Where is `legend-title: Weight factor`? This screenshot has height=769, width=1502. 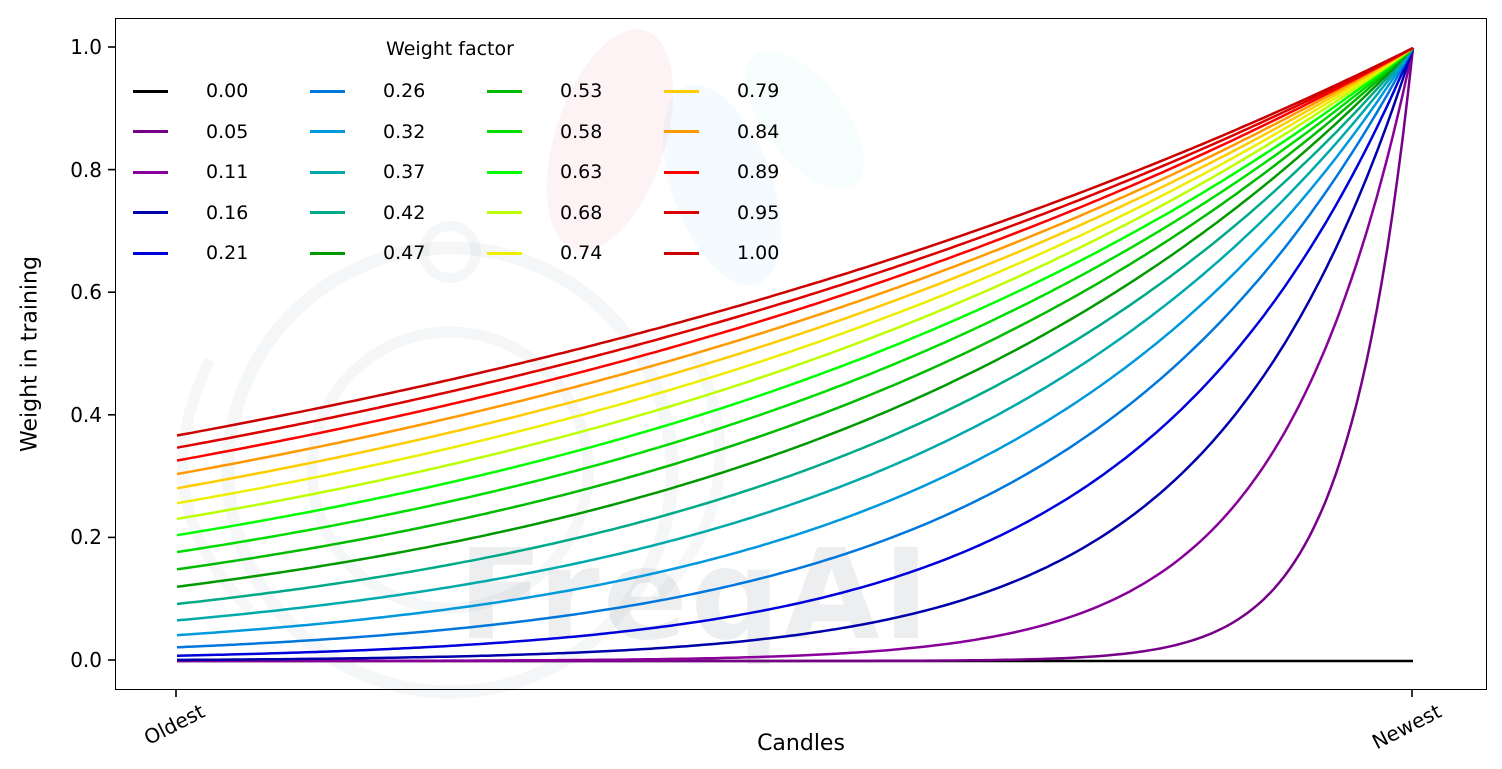 legend-title: Weight factor is located at coordinates (450, 49).